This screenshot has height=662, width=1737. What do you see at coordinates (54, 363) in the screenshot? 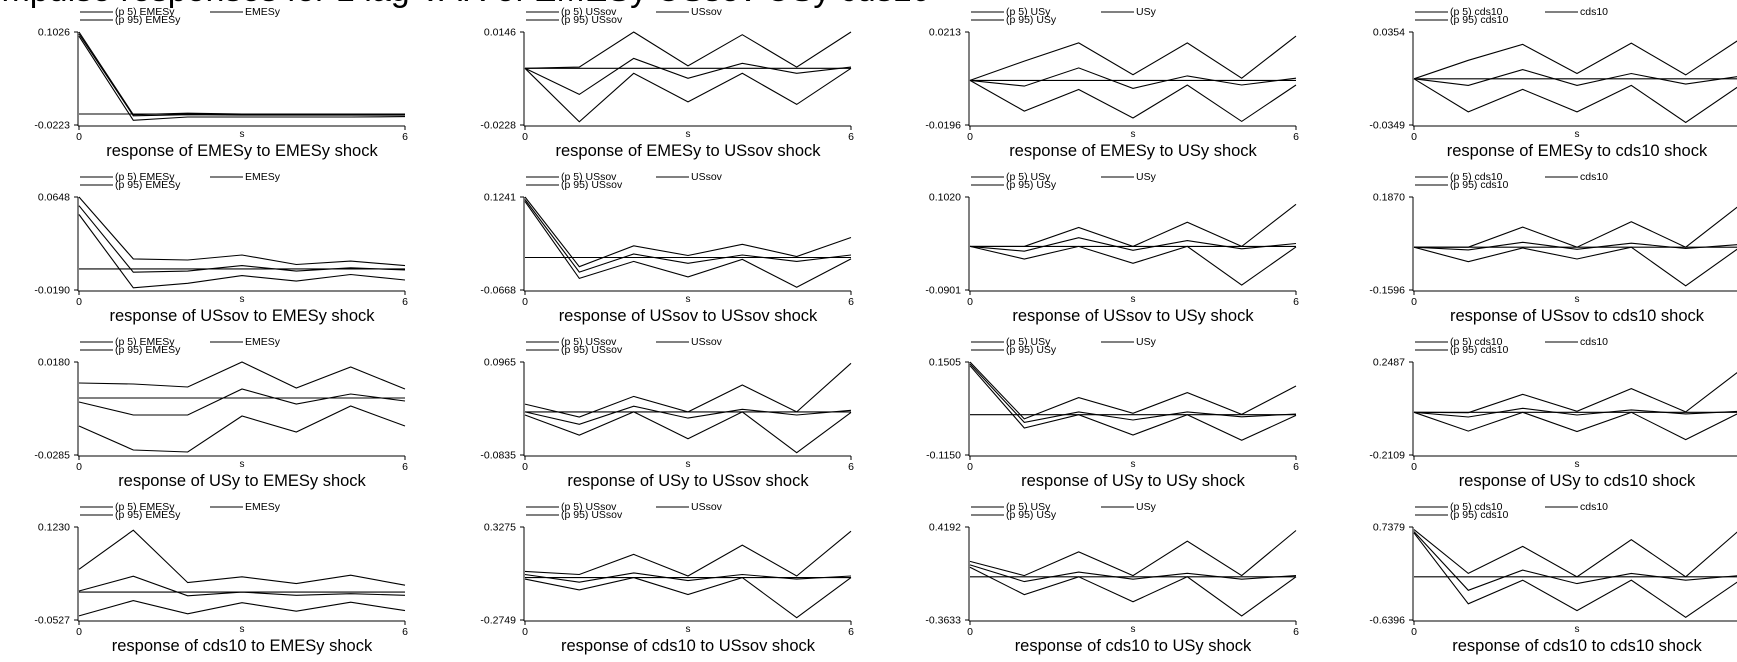
I see `panel-9-ytick-label-1: 0.0180` at bounding box center [54, 363].